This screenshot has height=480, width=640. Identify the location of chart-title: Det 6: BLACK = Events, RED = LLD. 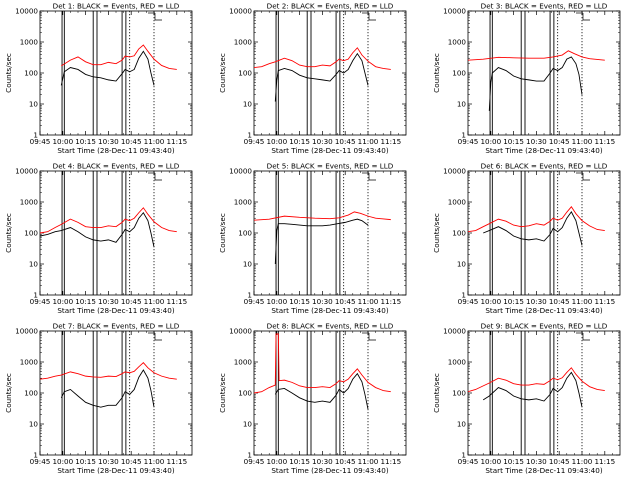
(544, 166).